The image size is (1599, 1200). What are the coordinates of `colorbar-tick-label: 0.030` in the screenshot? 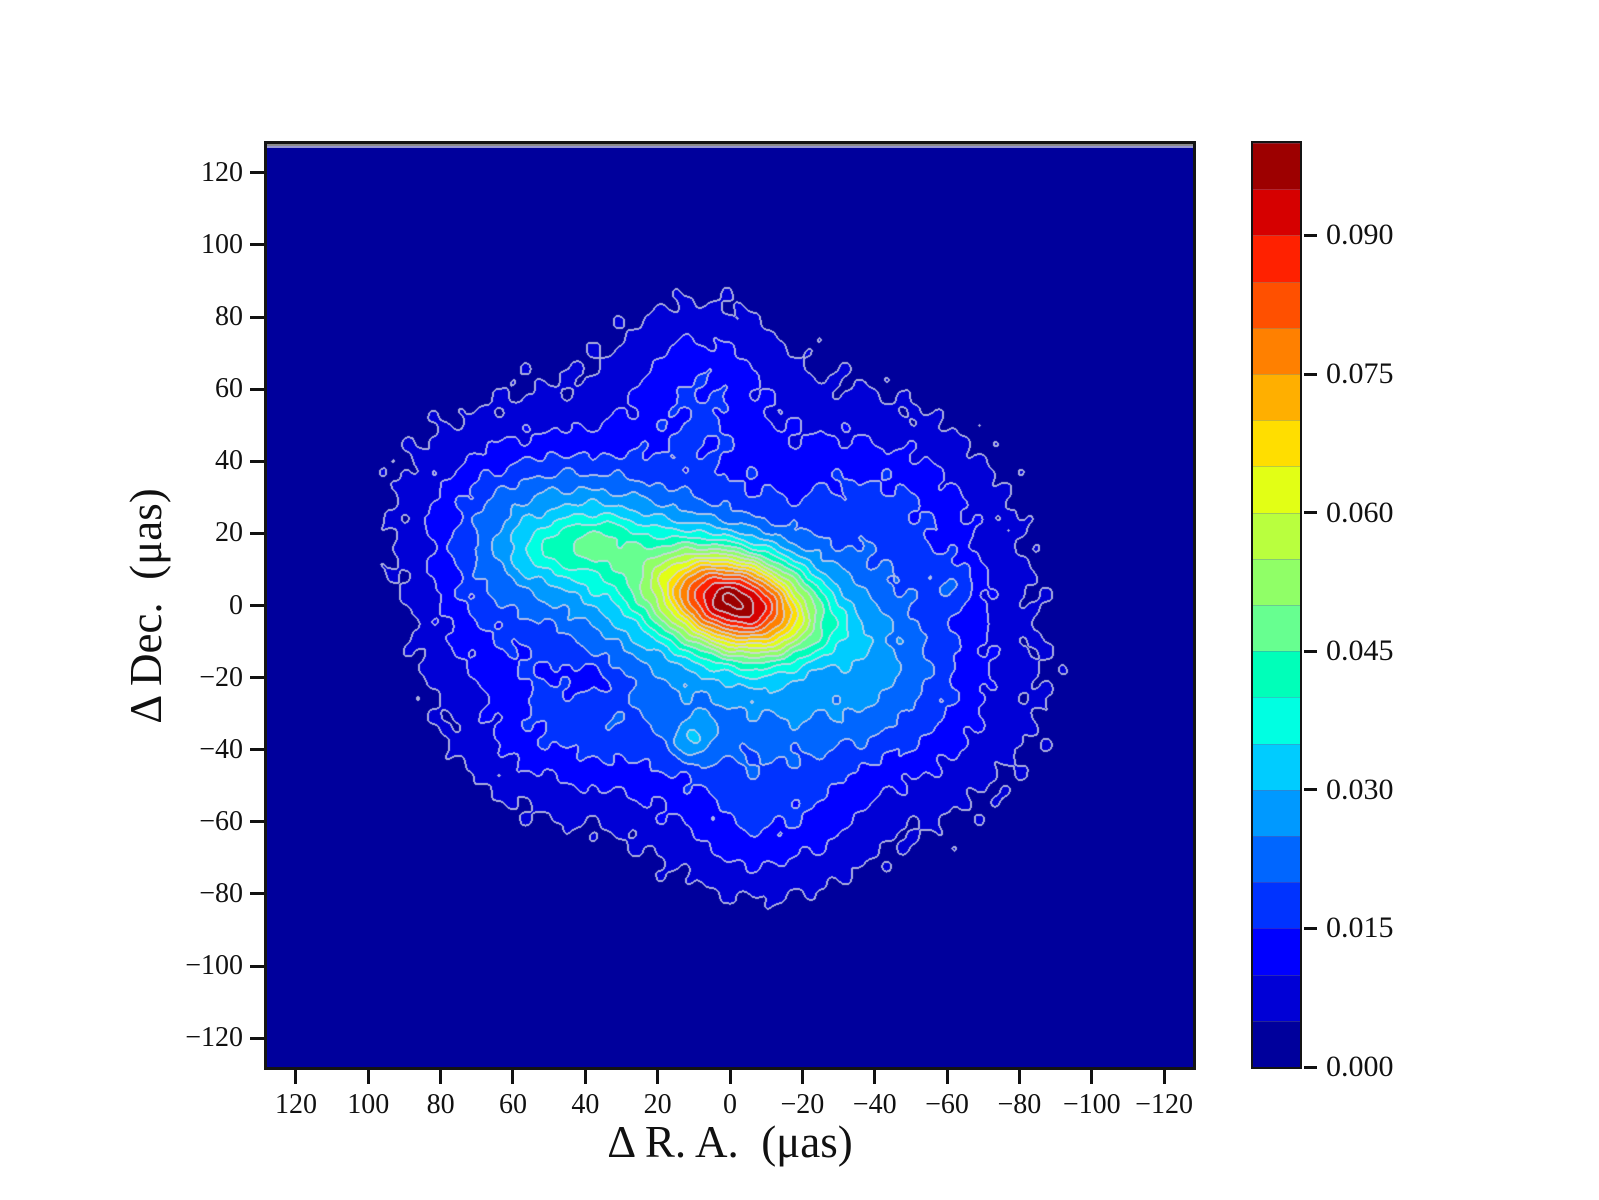 It's located at (1360, 789).